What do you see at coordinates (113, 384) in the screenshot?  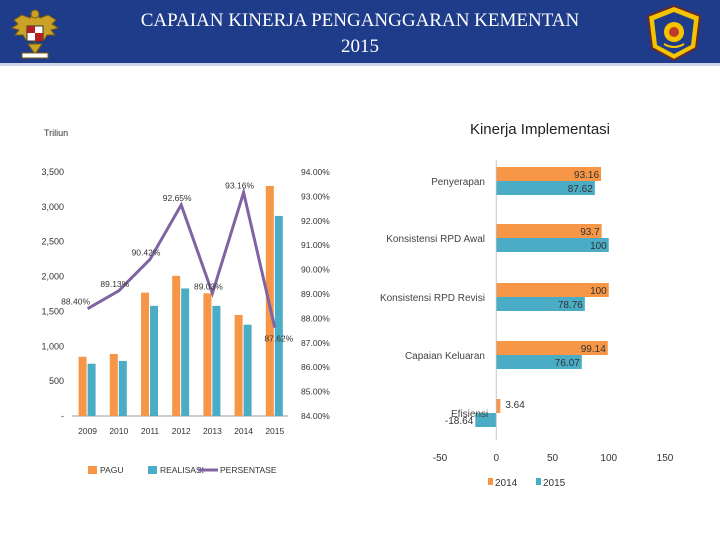 I see `bar-pagu-2010` at bounding box center [113, 384].